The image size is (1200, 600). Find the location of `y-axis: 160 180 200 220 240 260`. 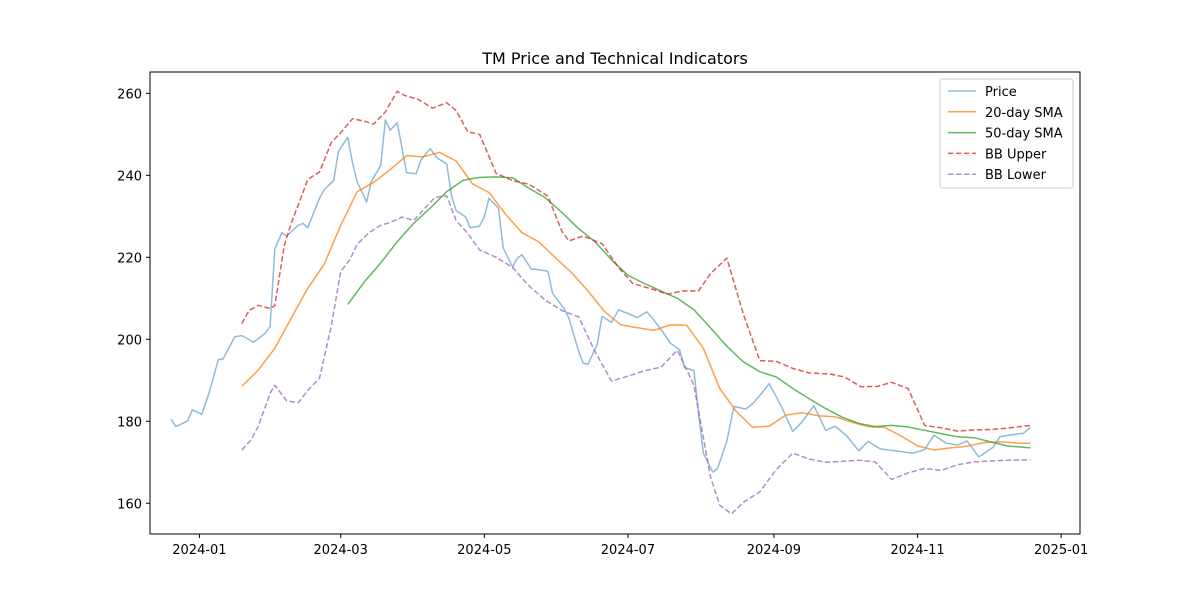

y-axis: 160 180 200 220 240 260 is located at coordinates (133, 299).